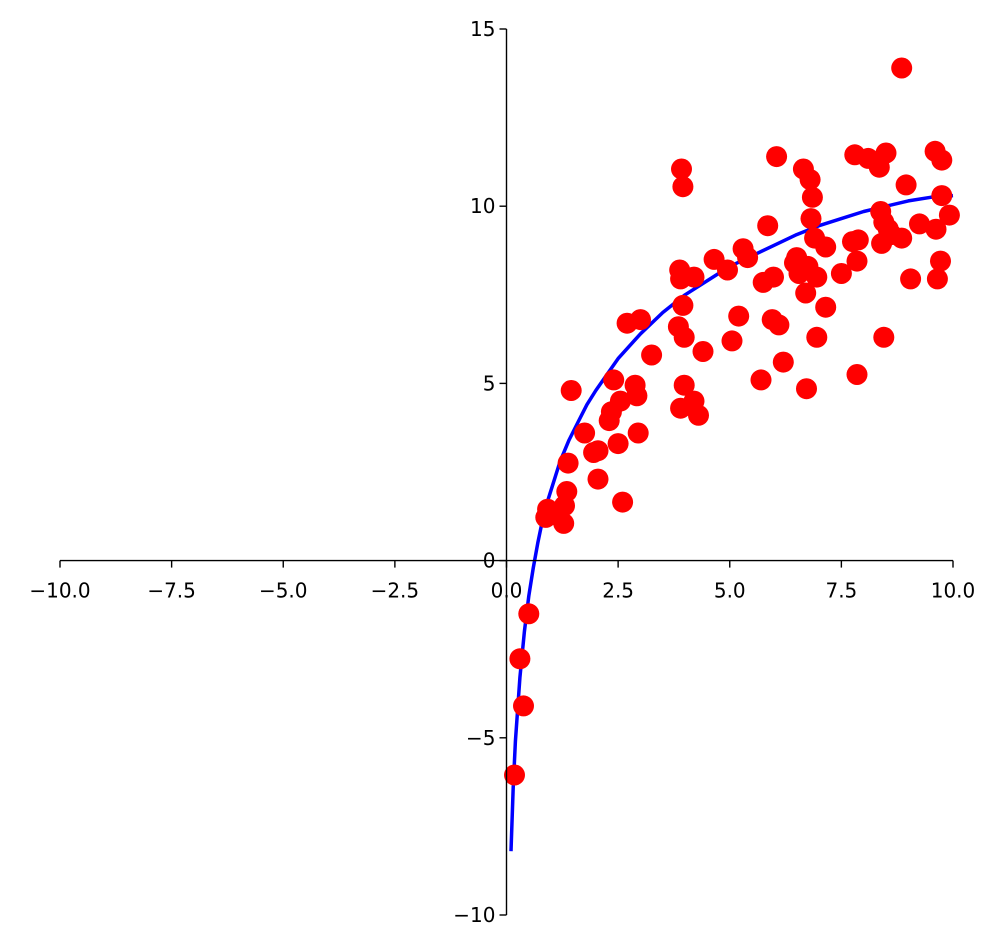 The width and height of the screenshot is (1001, 951). I want to click on x-tick-label: −2.5, so click(395, 591).